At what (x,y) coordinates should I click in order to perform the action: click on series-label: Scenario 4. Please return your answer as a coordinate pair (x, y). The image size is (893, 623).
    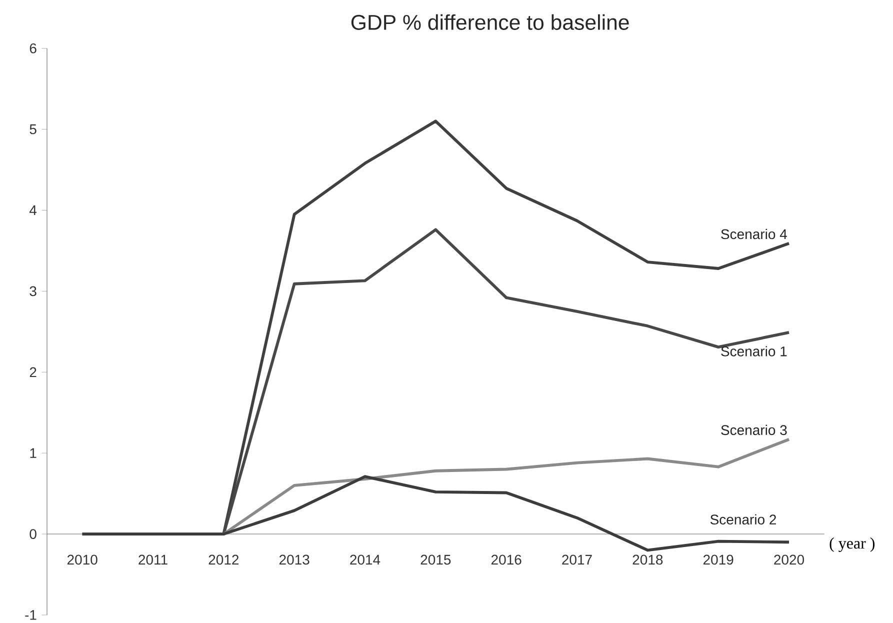
    Looking at the image, I should click on (754, 234).